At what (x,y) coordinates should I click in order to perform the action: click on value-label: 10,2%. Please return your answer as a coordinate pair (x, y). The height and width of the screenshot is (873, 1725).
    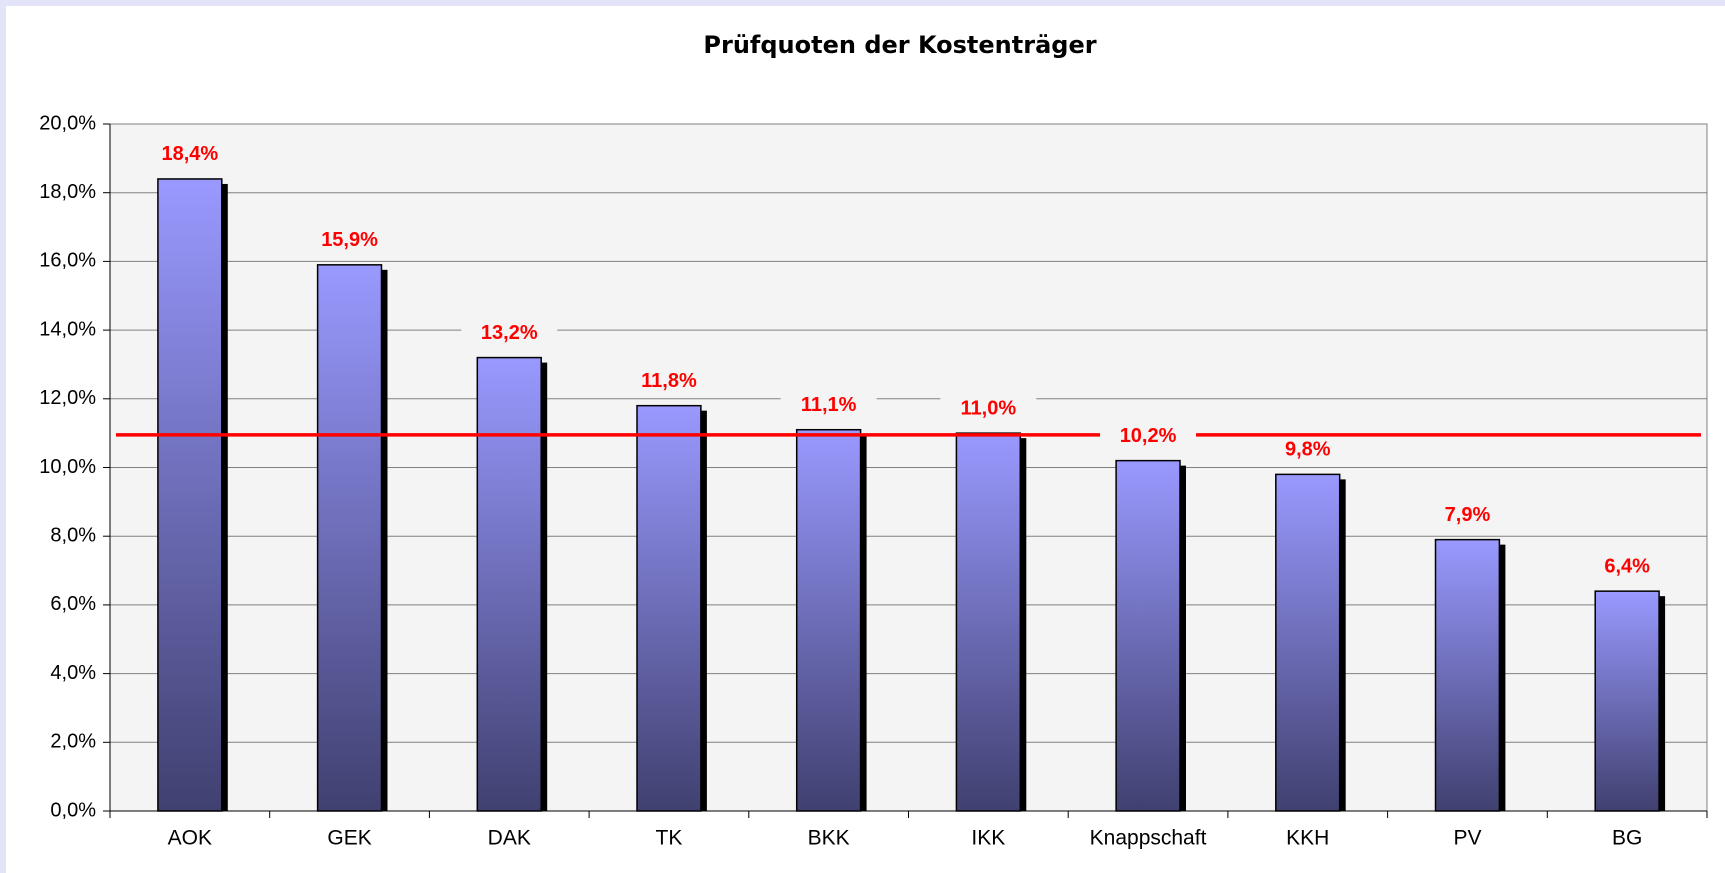
    Looking at the image, I should click on (1148, 436).